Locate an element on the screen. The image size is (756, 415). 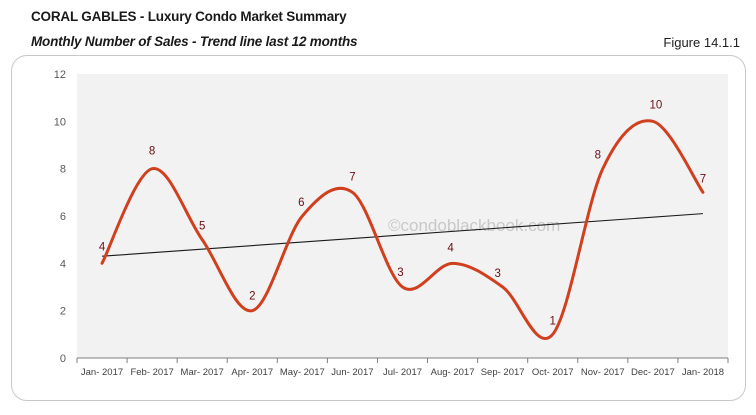
y-axis: 0 2 4 6 8 10 12 is located at coordinates (60, 217).